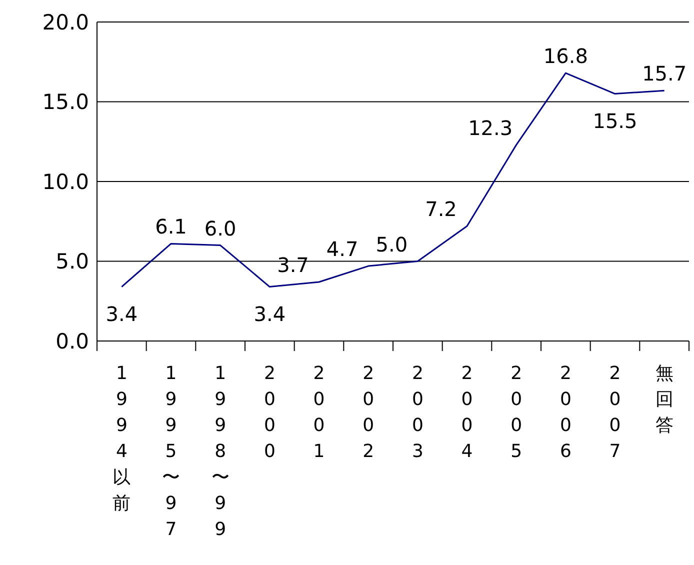  I want to click on y-tick-label: 20.0, so click(65, 22).